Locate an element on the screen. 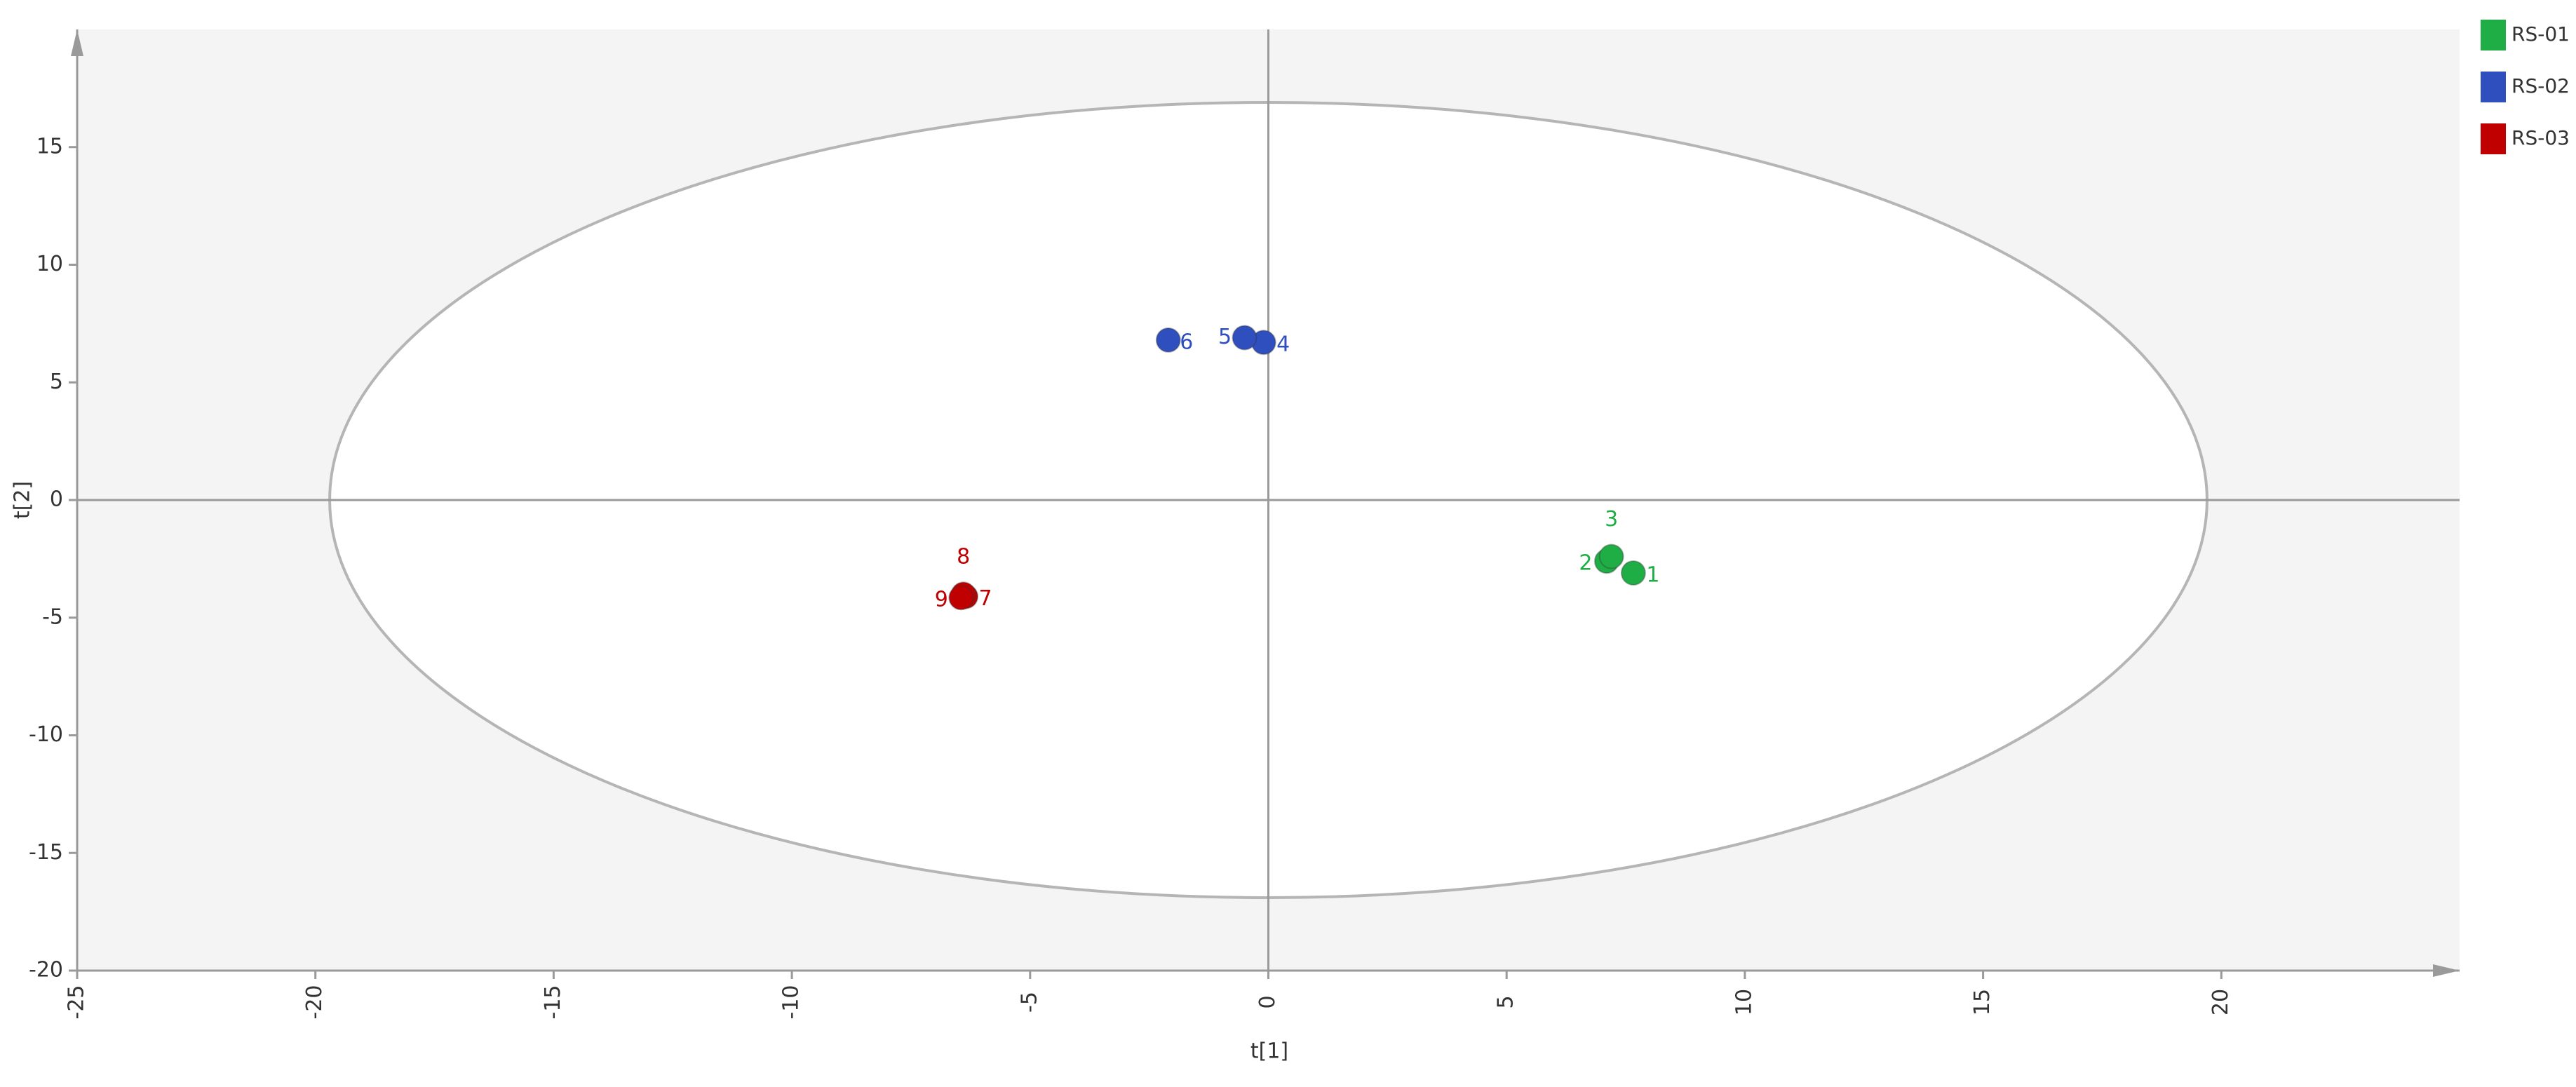  point-label: 9 is located at coordinates (941, 600).